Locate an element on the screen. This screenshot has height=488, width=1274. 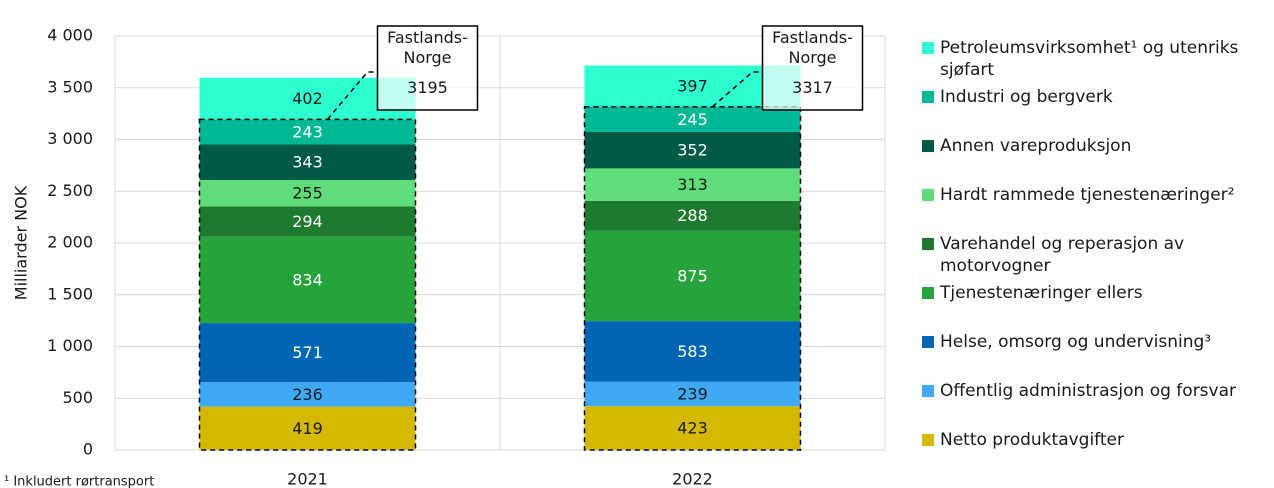
data-label: 294 is located at coordinates (307, 221).